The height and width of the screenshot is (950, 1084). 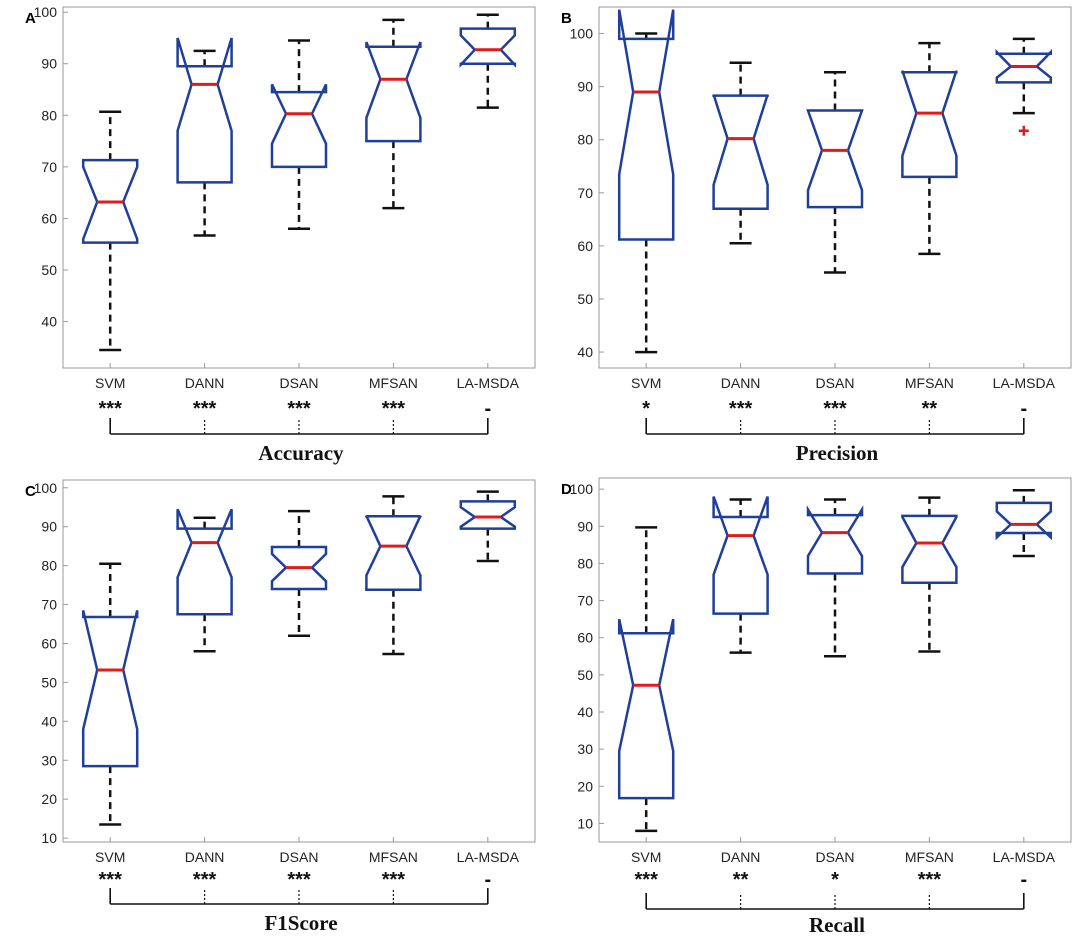 What do you see at coordinates (566, 489) in the screenshot?
I see `panel-label: D` at bounding box center [566, 489].